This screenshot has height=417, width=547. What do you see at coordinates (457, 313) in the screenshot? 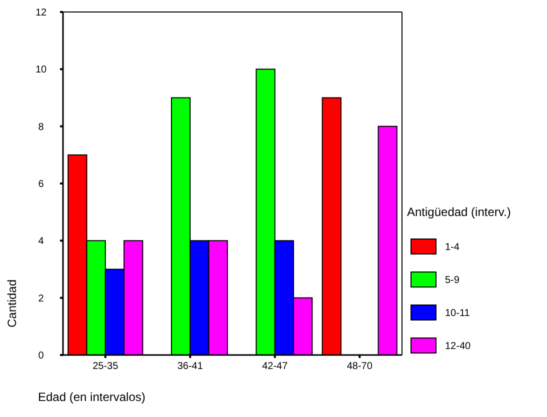
I see `legend-label: 10-11` at bounding box center [457, 313].